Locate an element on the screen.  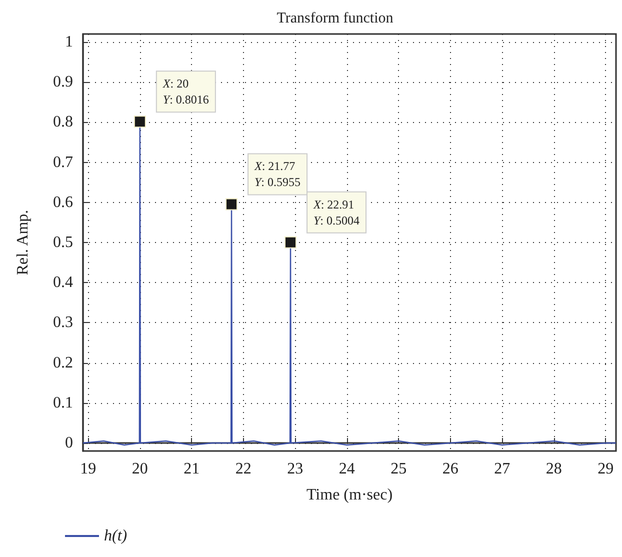
x-tick-label: 28 is located at coordinates (554, 469).